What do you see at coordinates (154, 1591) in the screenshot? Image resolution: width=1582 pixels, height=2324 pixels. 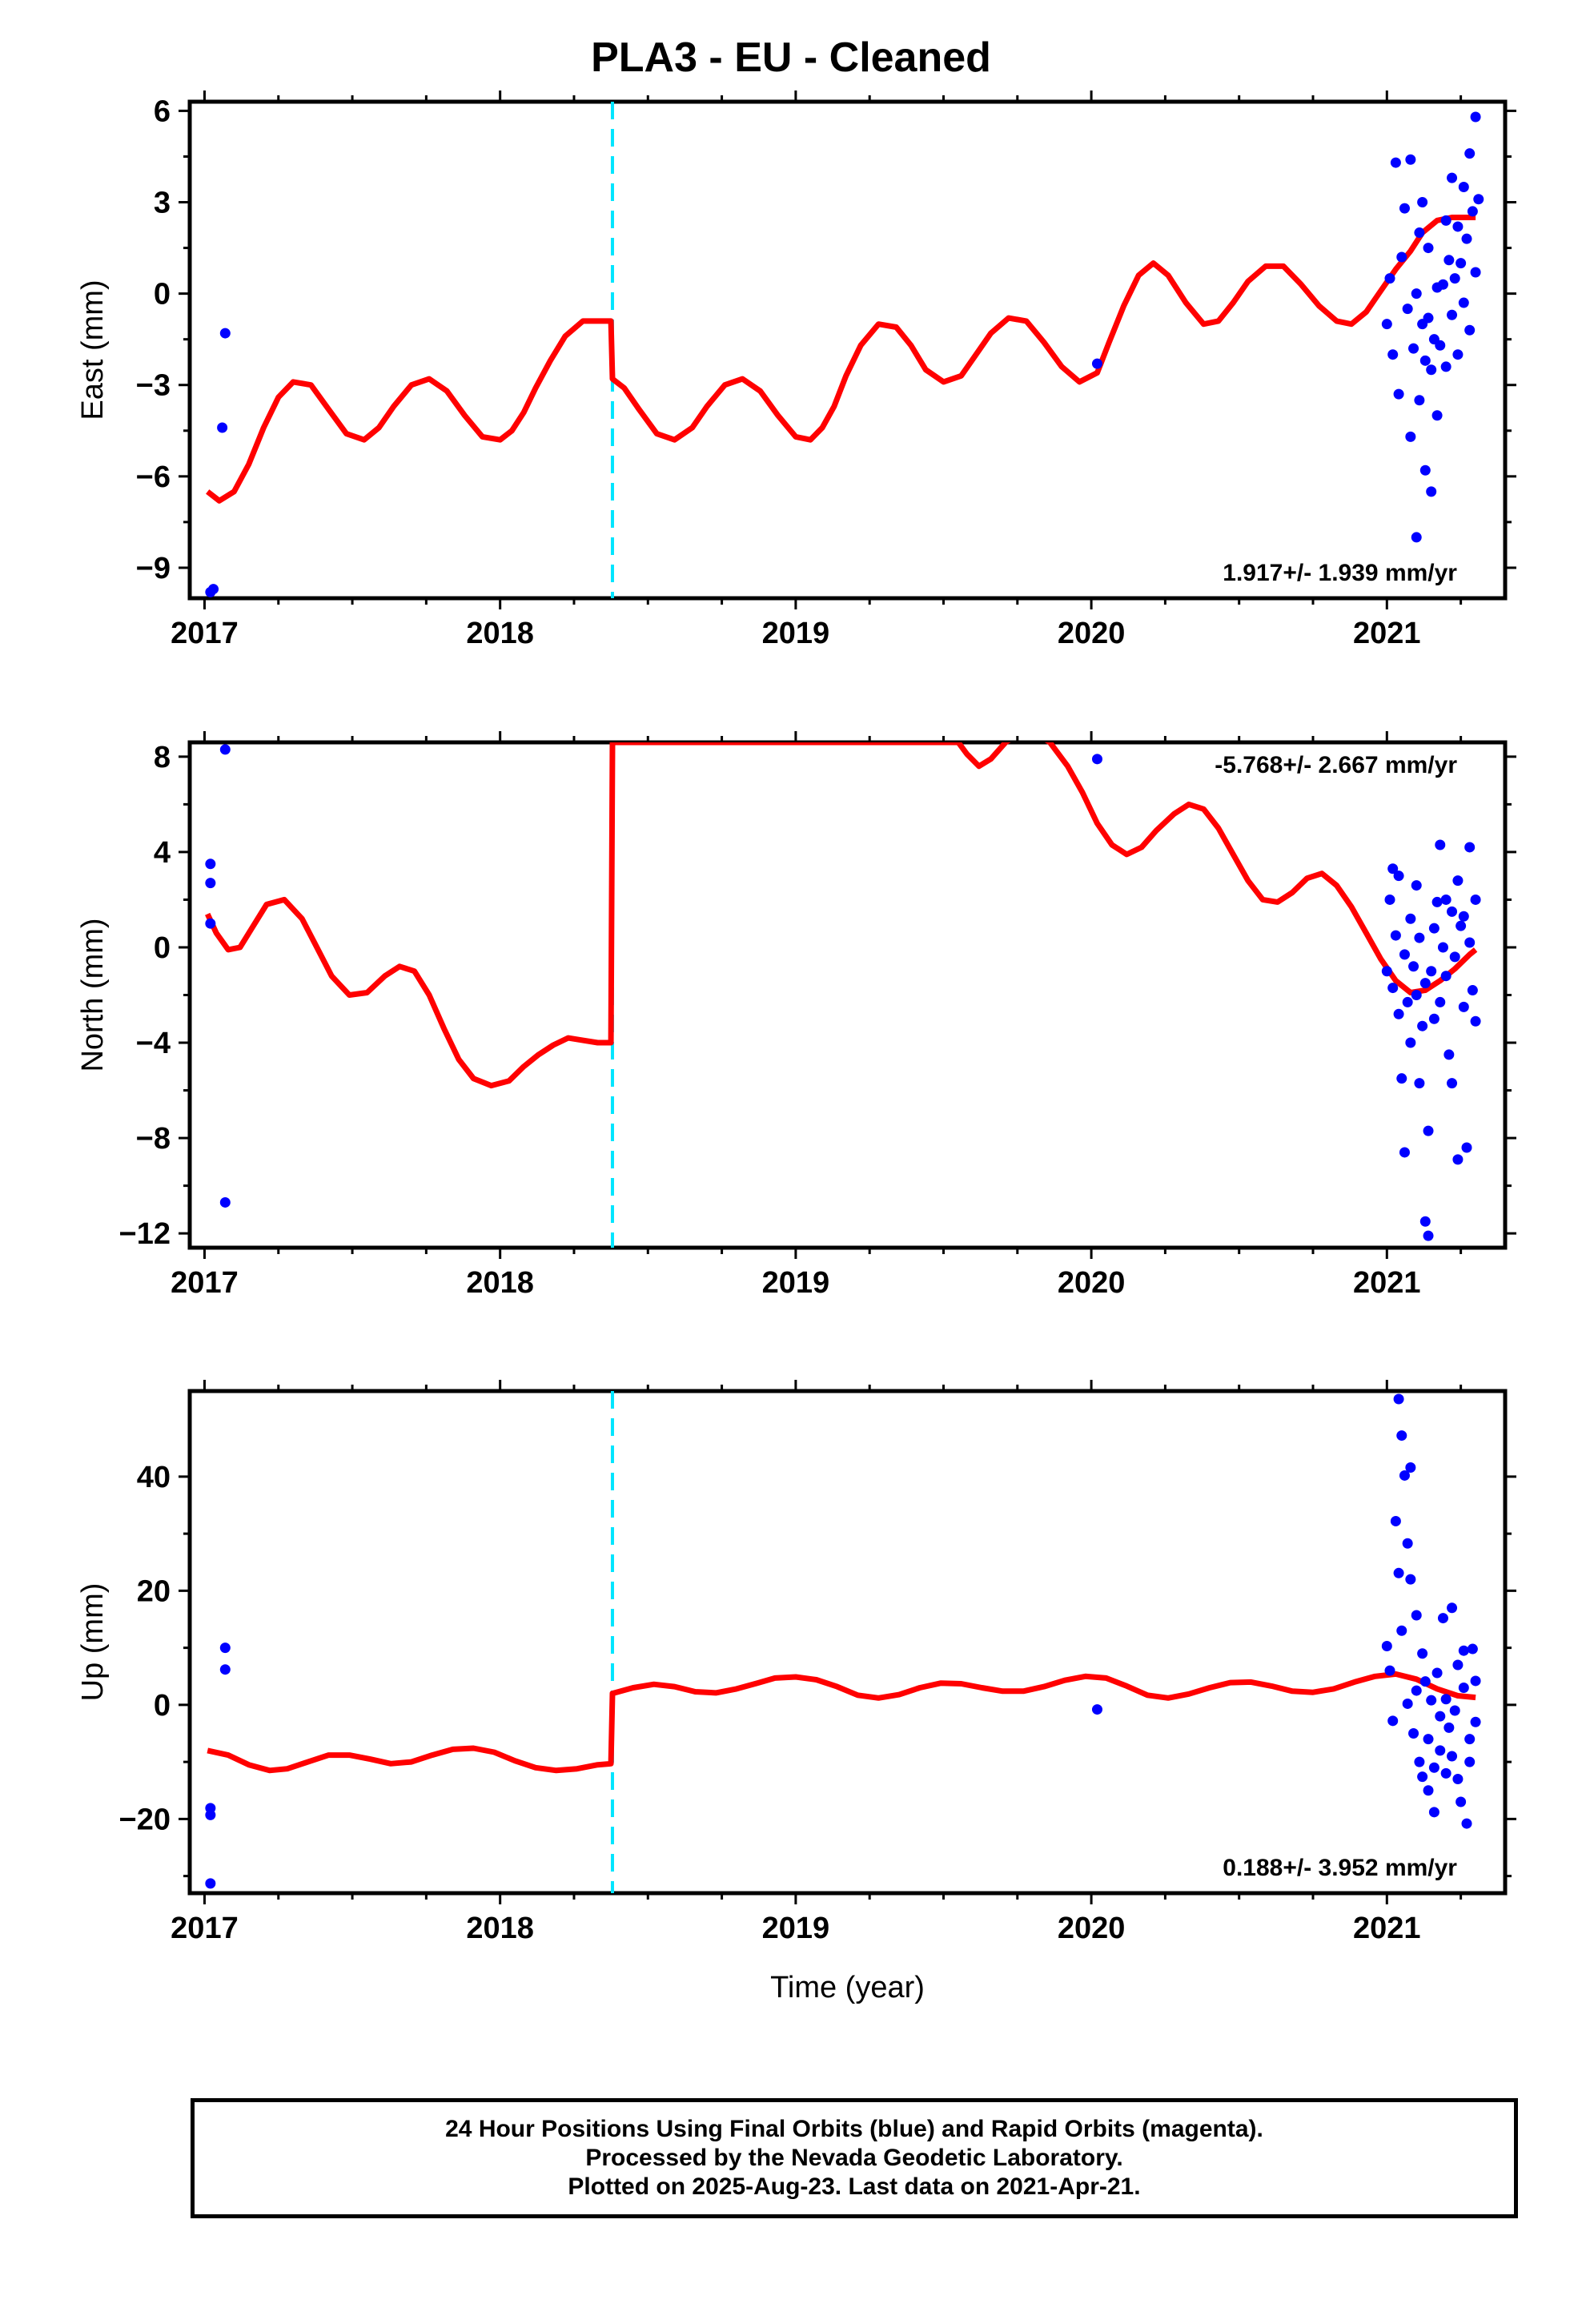 I see `y-tick-label: 20` at bounding box center [154, 1591].